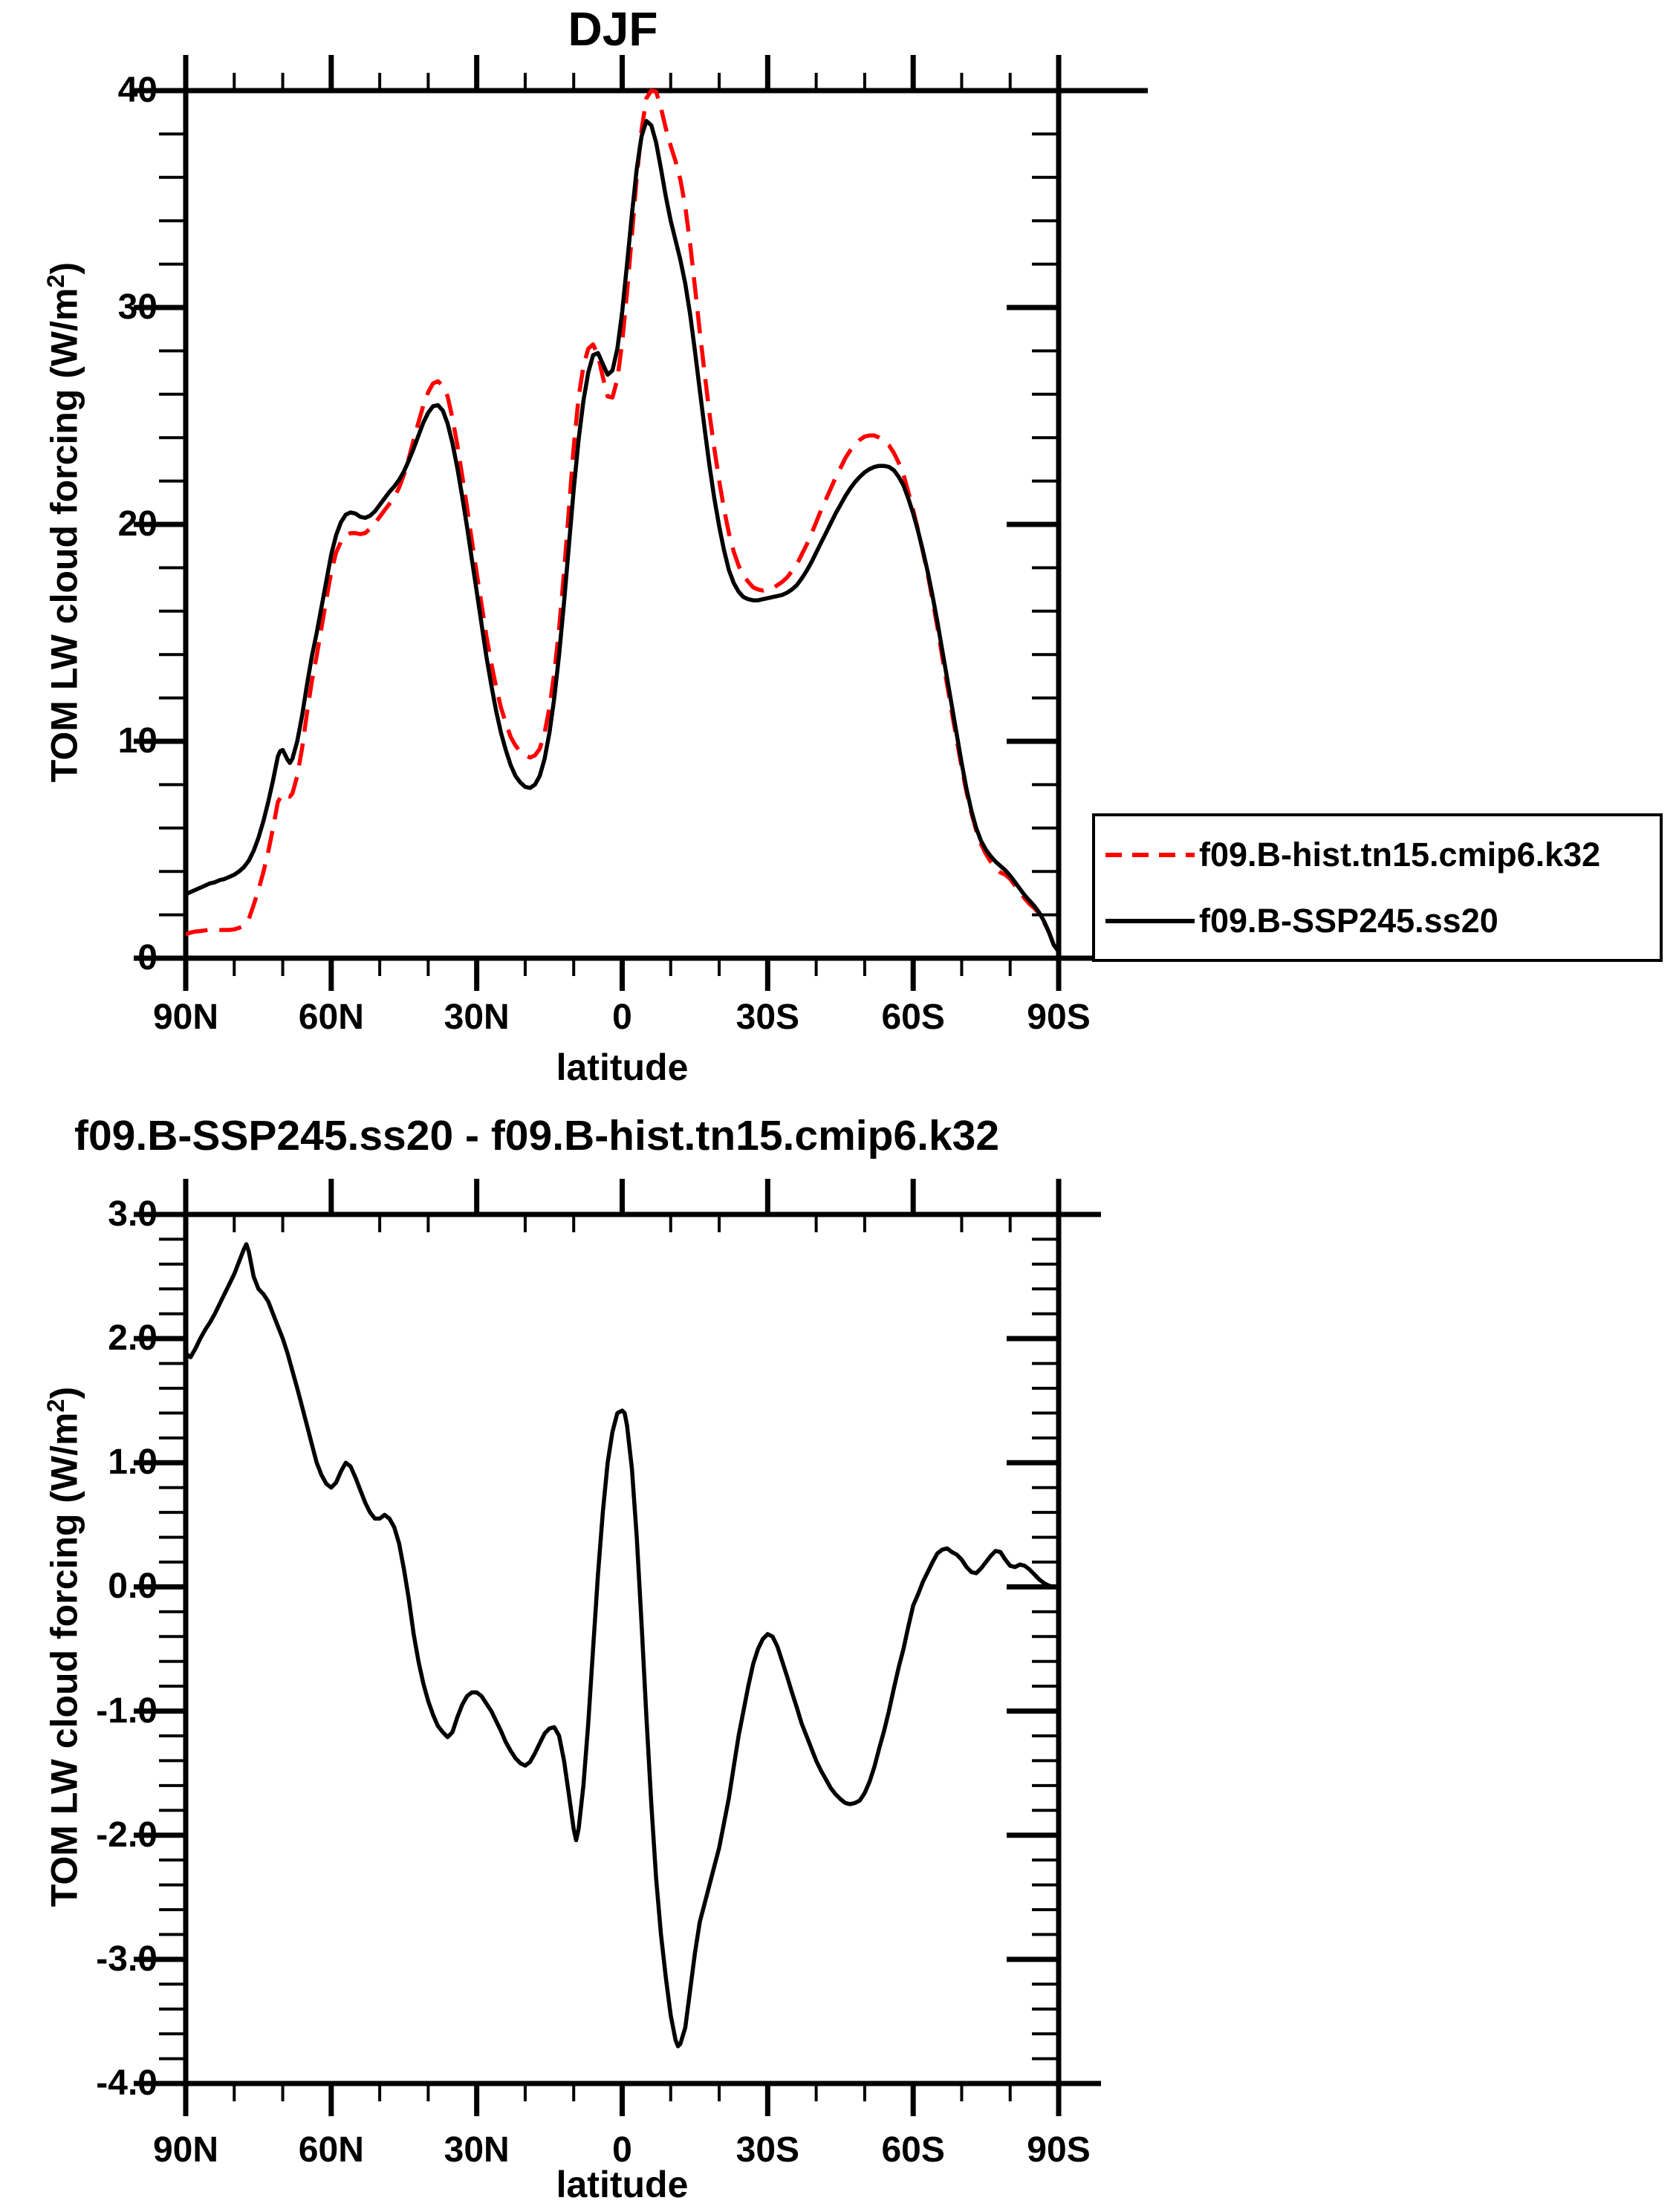 The height and width of the screenshot is (2212, 1679). What do you see at coordinates (1059, 1018) in the screenshot?
I see `top-chart-x-tick-label: 90S` at bounding box center [1059, 1018].